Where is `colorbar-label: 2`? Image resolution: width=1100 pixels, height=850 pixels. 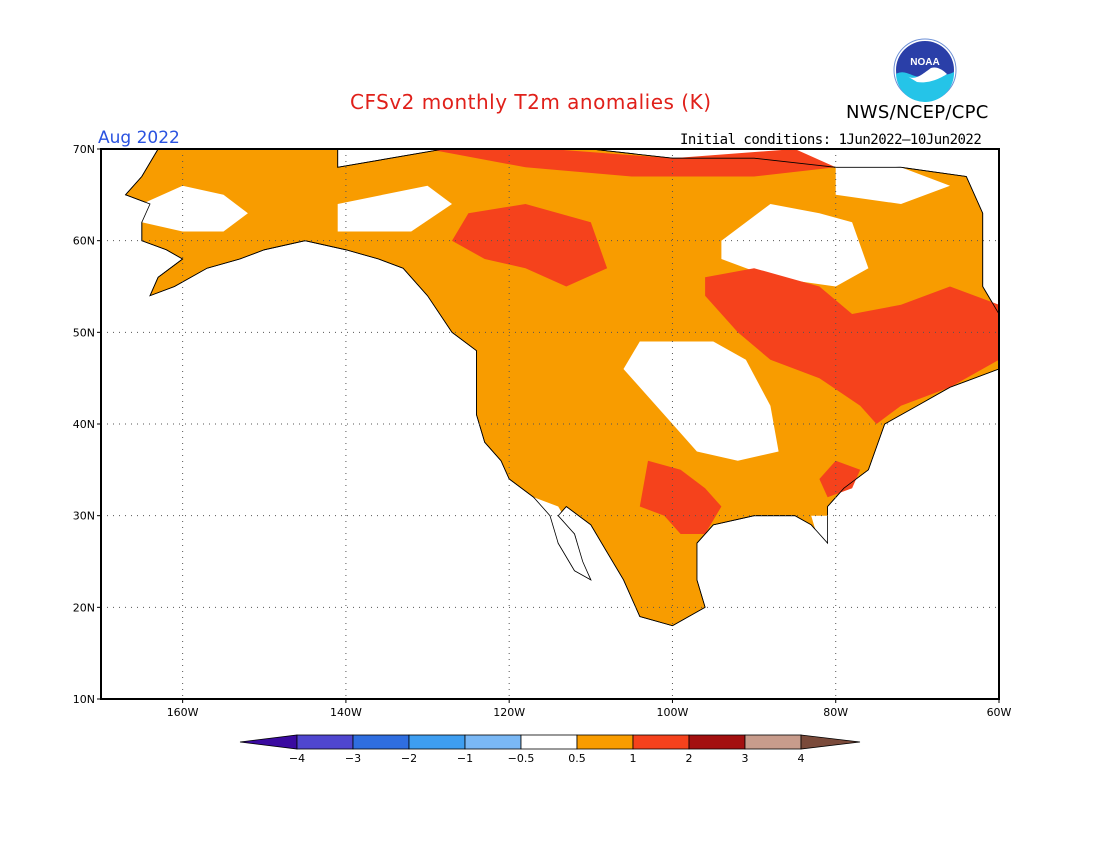
colorbar-label: 2 is located at coordinates (689, 758).